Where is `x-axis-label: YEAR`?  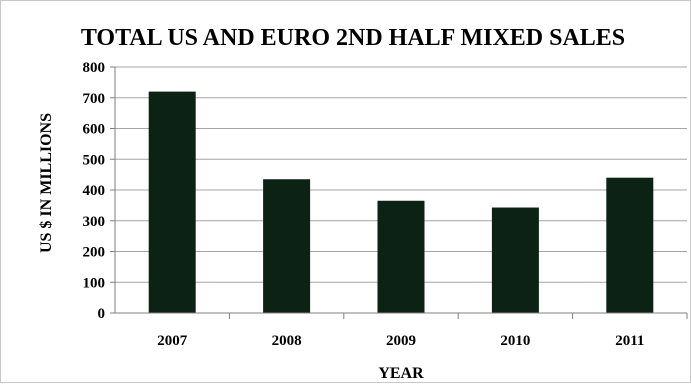 x-axis-label: YEAR is located at coordinates (401, 373).